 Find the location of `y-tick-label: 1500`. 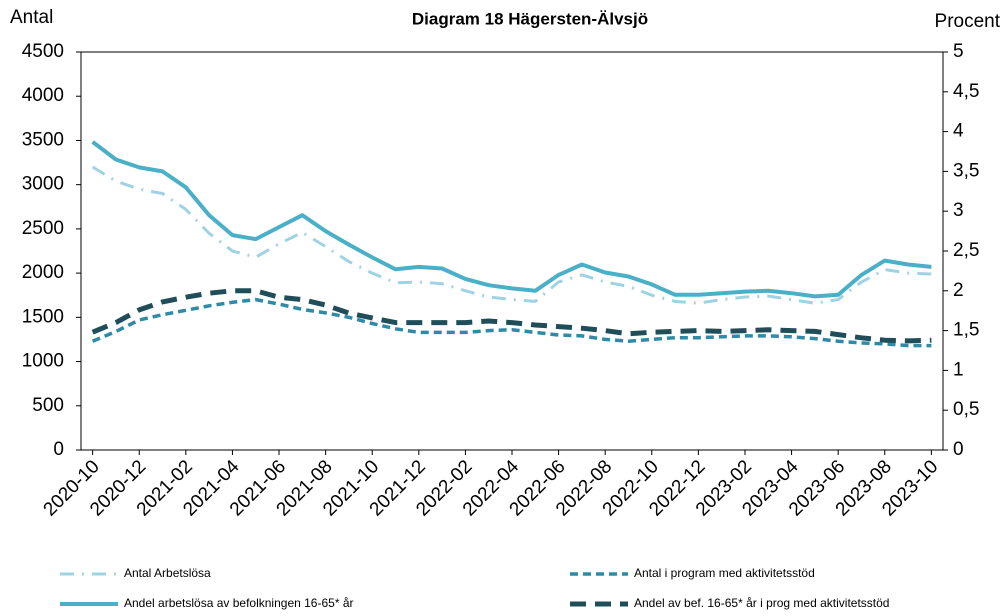

y-tick-label: 1500 is located at coordinates (43, 316).